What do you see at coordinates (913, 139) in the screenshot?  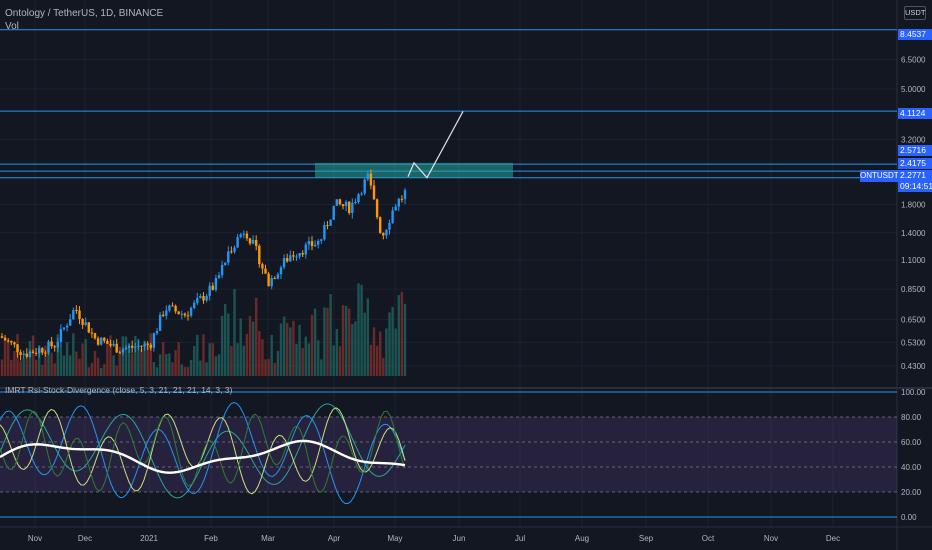 I see `price-tick-2: 3.2000` at bounding box center [913, 139].